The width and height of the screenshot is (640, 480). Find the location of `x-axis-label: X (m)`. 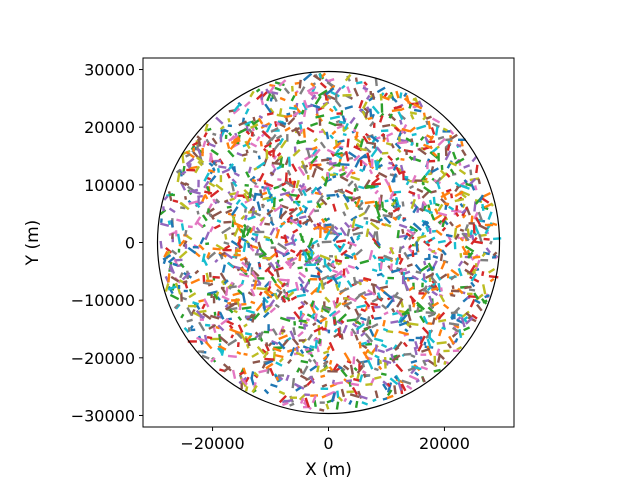

x-axis-label: X (m) is located at coordinates (328, 470).